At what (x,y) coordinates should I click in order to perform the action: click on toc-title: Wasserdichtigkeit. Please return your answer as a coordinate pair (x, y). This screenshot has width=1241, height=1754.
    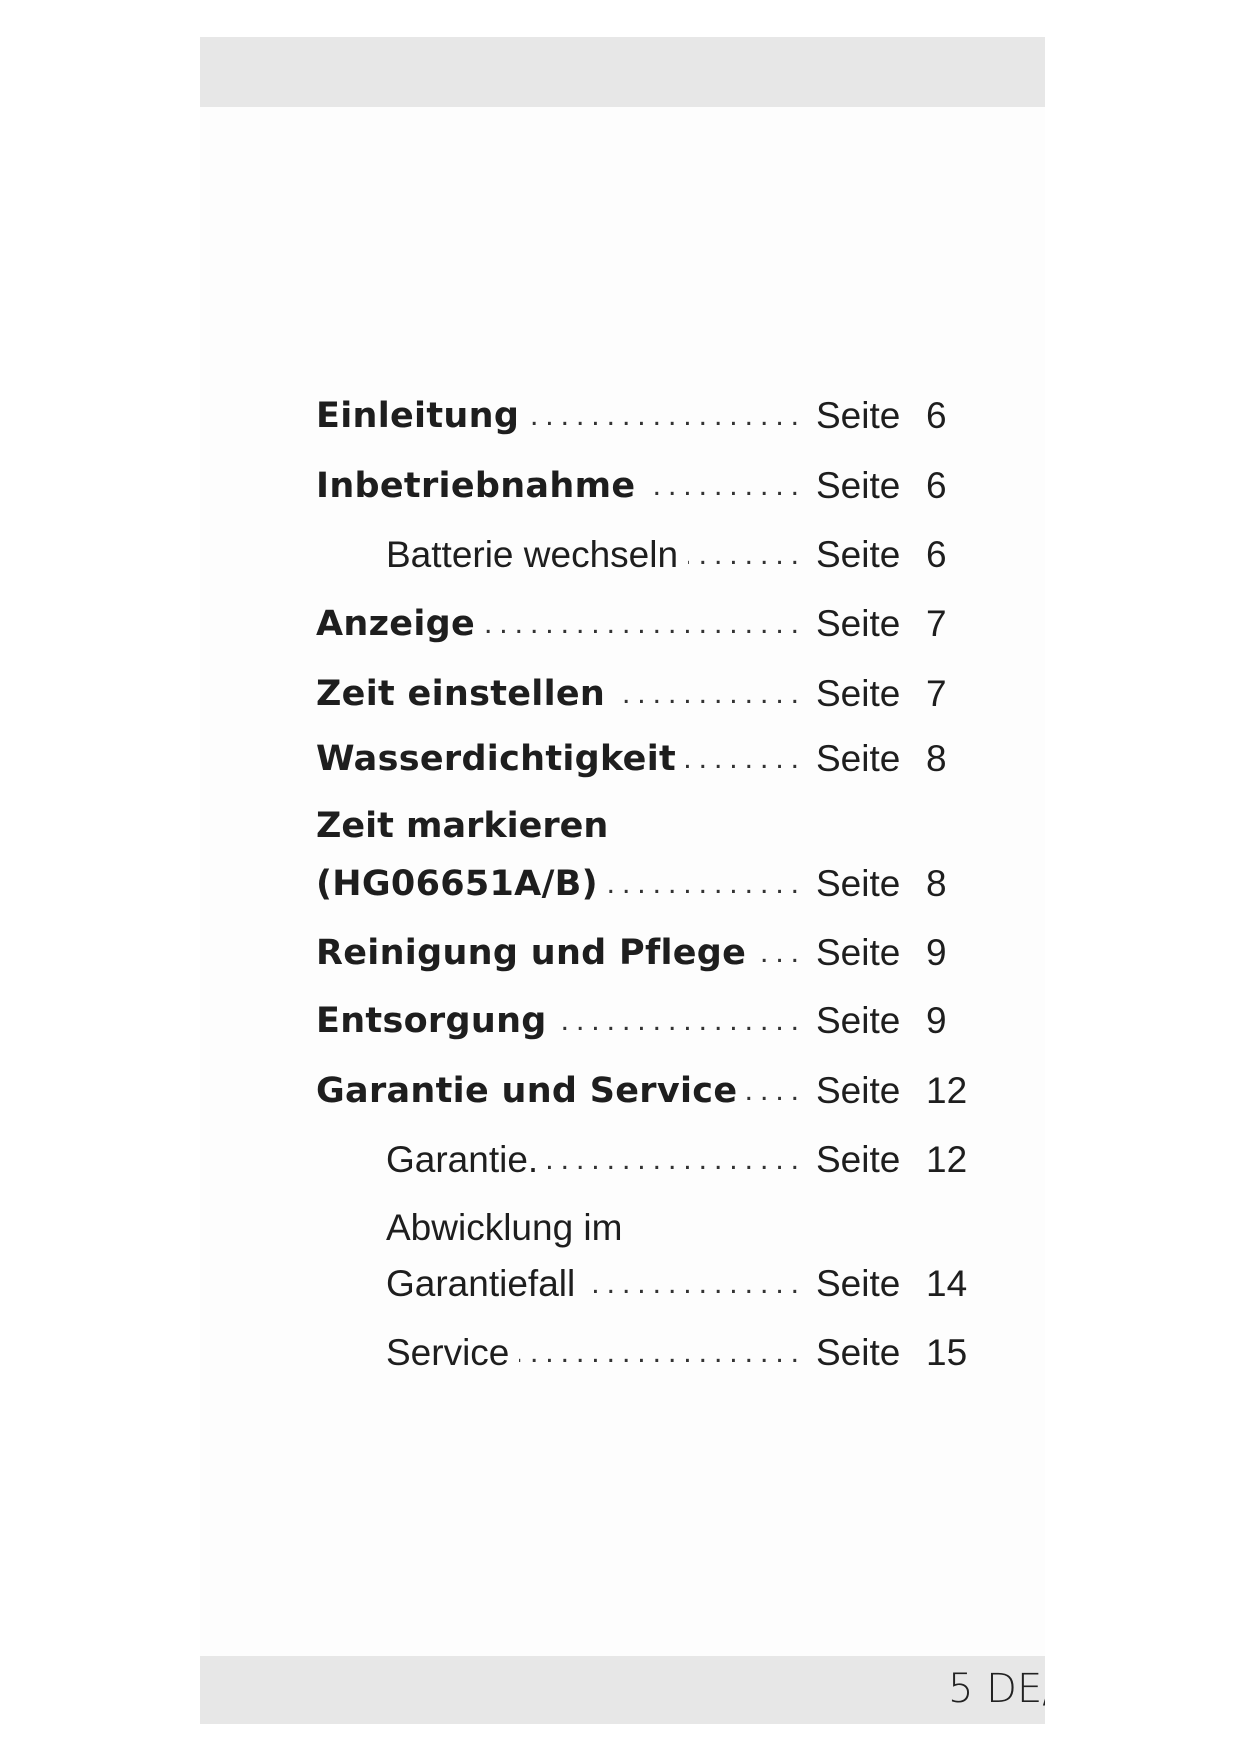
    Looking at the image, I should click on (496, 759).